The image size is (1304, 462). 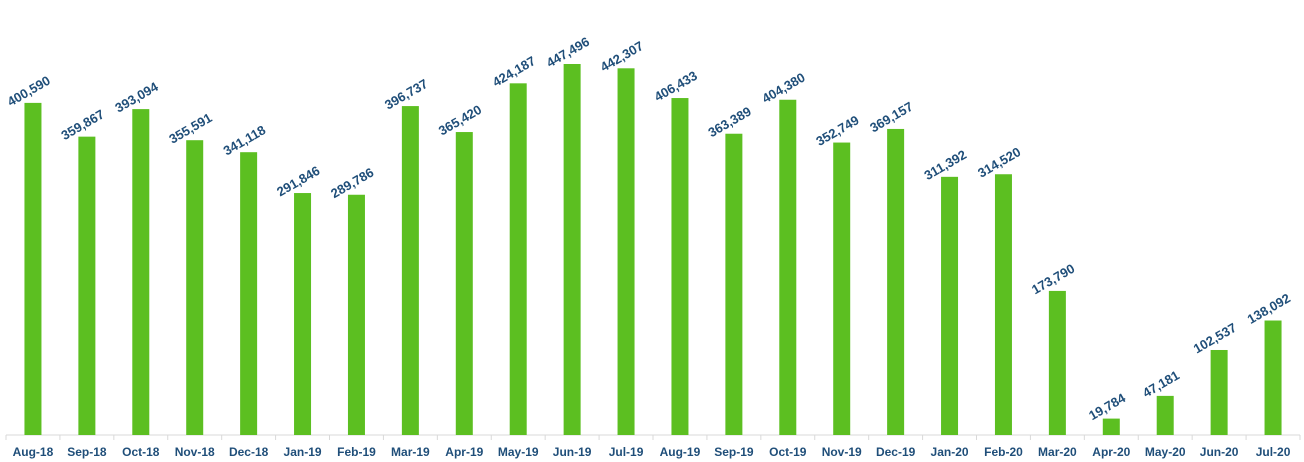 I want to click on x-tick-label: Dec-19, so click(x=896, y=452).